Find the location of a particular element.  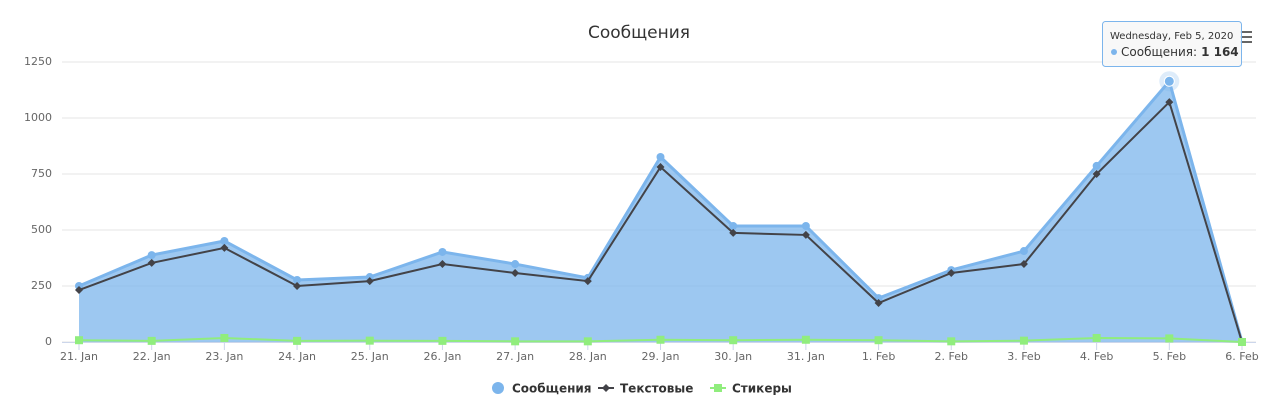

tooltip-box is located at coordinates (1172, 44).